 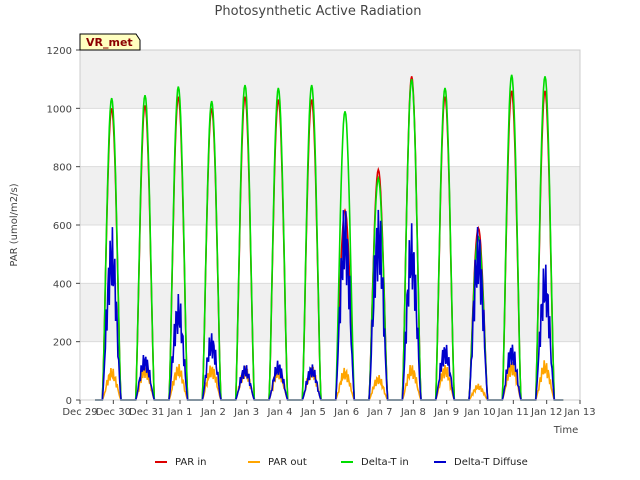 I want to click on x-tick-label: Jan 2, so click(x=213, y=412).